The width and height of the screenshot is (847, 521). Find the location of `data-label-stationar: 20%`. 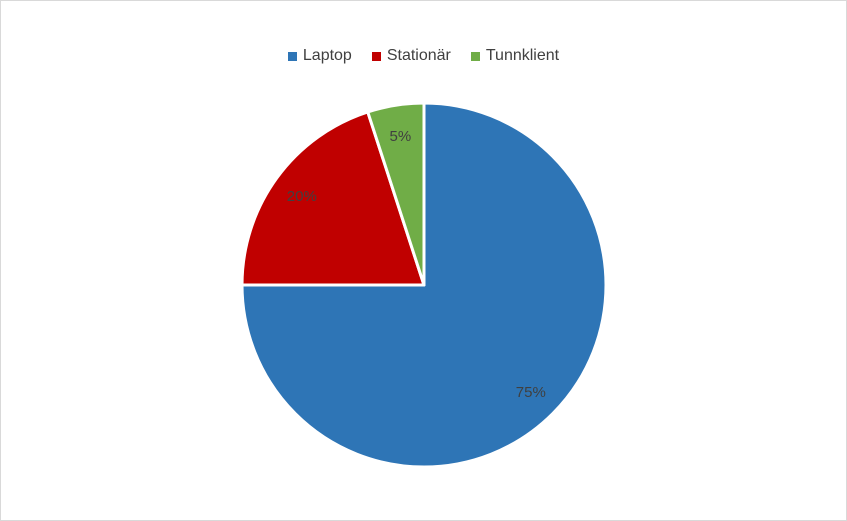

data-label-stationar: 20% is located at coordinates (302, 196).